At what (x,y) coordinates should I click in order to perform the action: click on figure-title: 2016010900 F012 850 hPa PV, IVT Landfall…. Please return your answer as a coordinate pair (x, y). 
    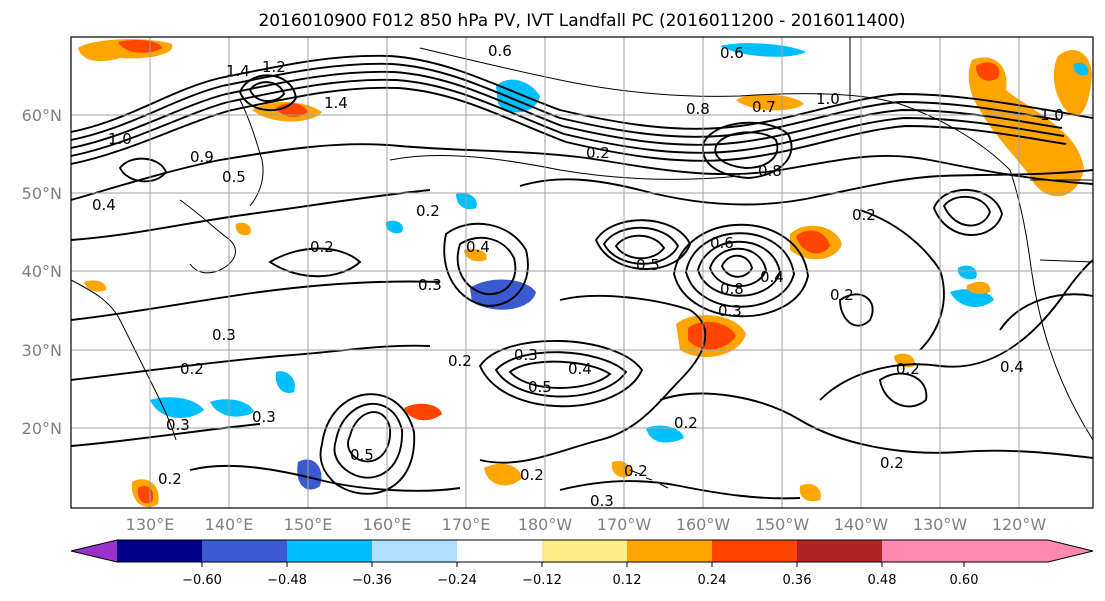
    Looking at the image, I should click on (581, 21).